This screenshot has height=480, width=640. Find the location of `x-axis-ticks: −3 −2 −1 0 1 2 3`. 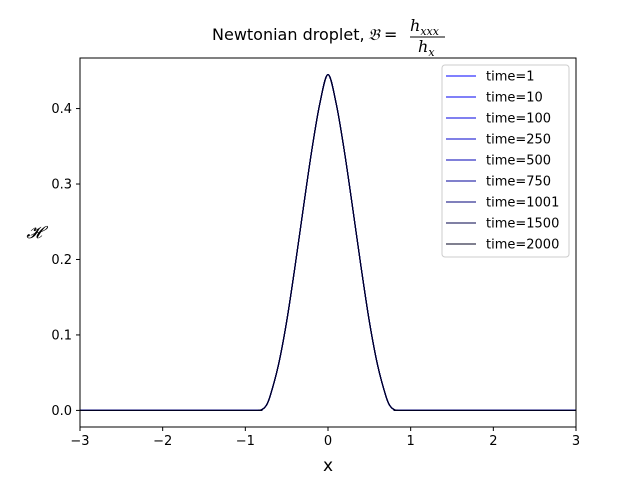

x-axis-ticks: −3 −2 −1 0 1 2 3 is located at coordinates (325, 438).